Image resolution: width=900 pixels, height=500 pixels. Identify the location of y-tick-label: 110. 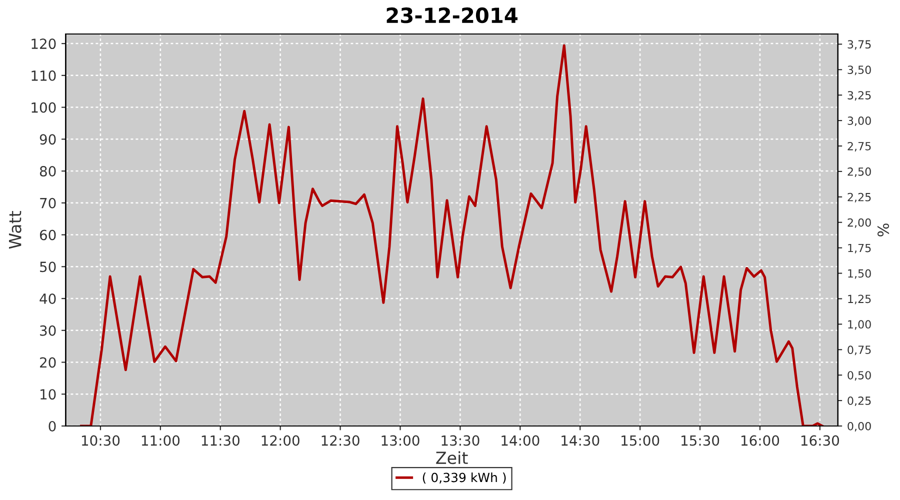
(44, 75).